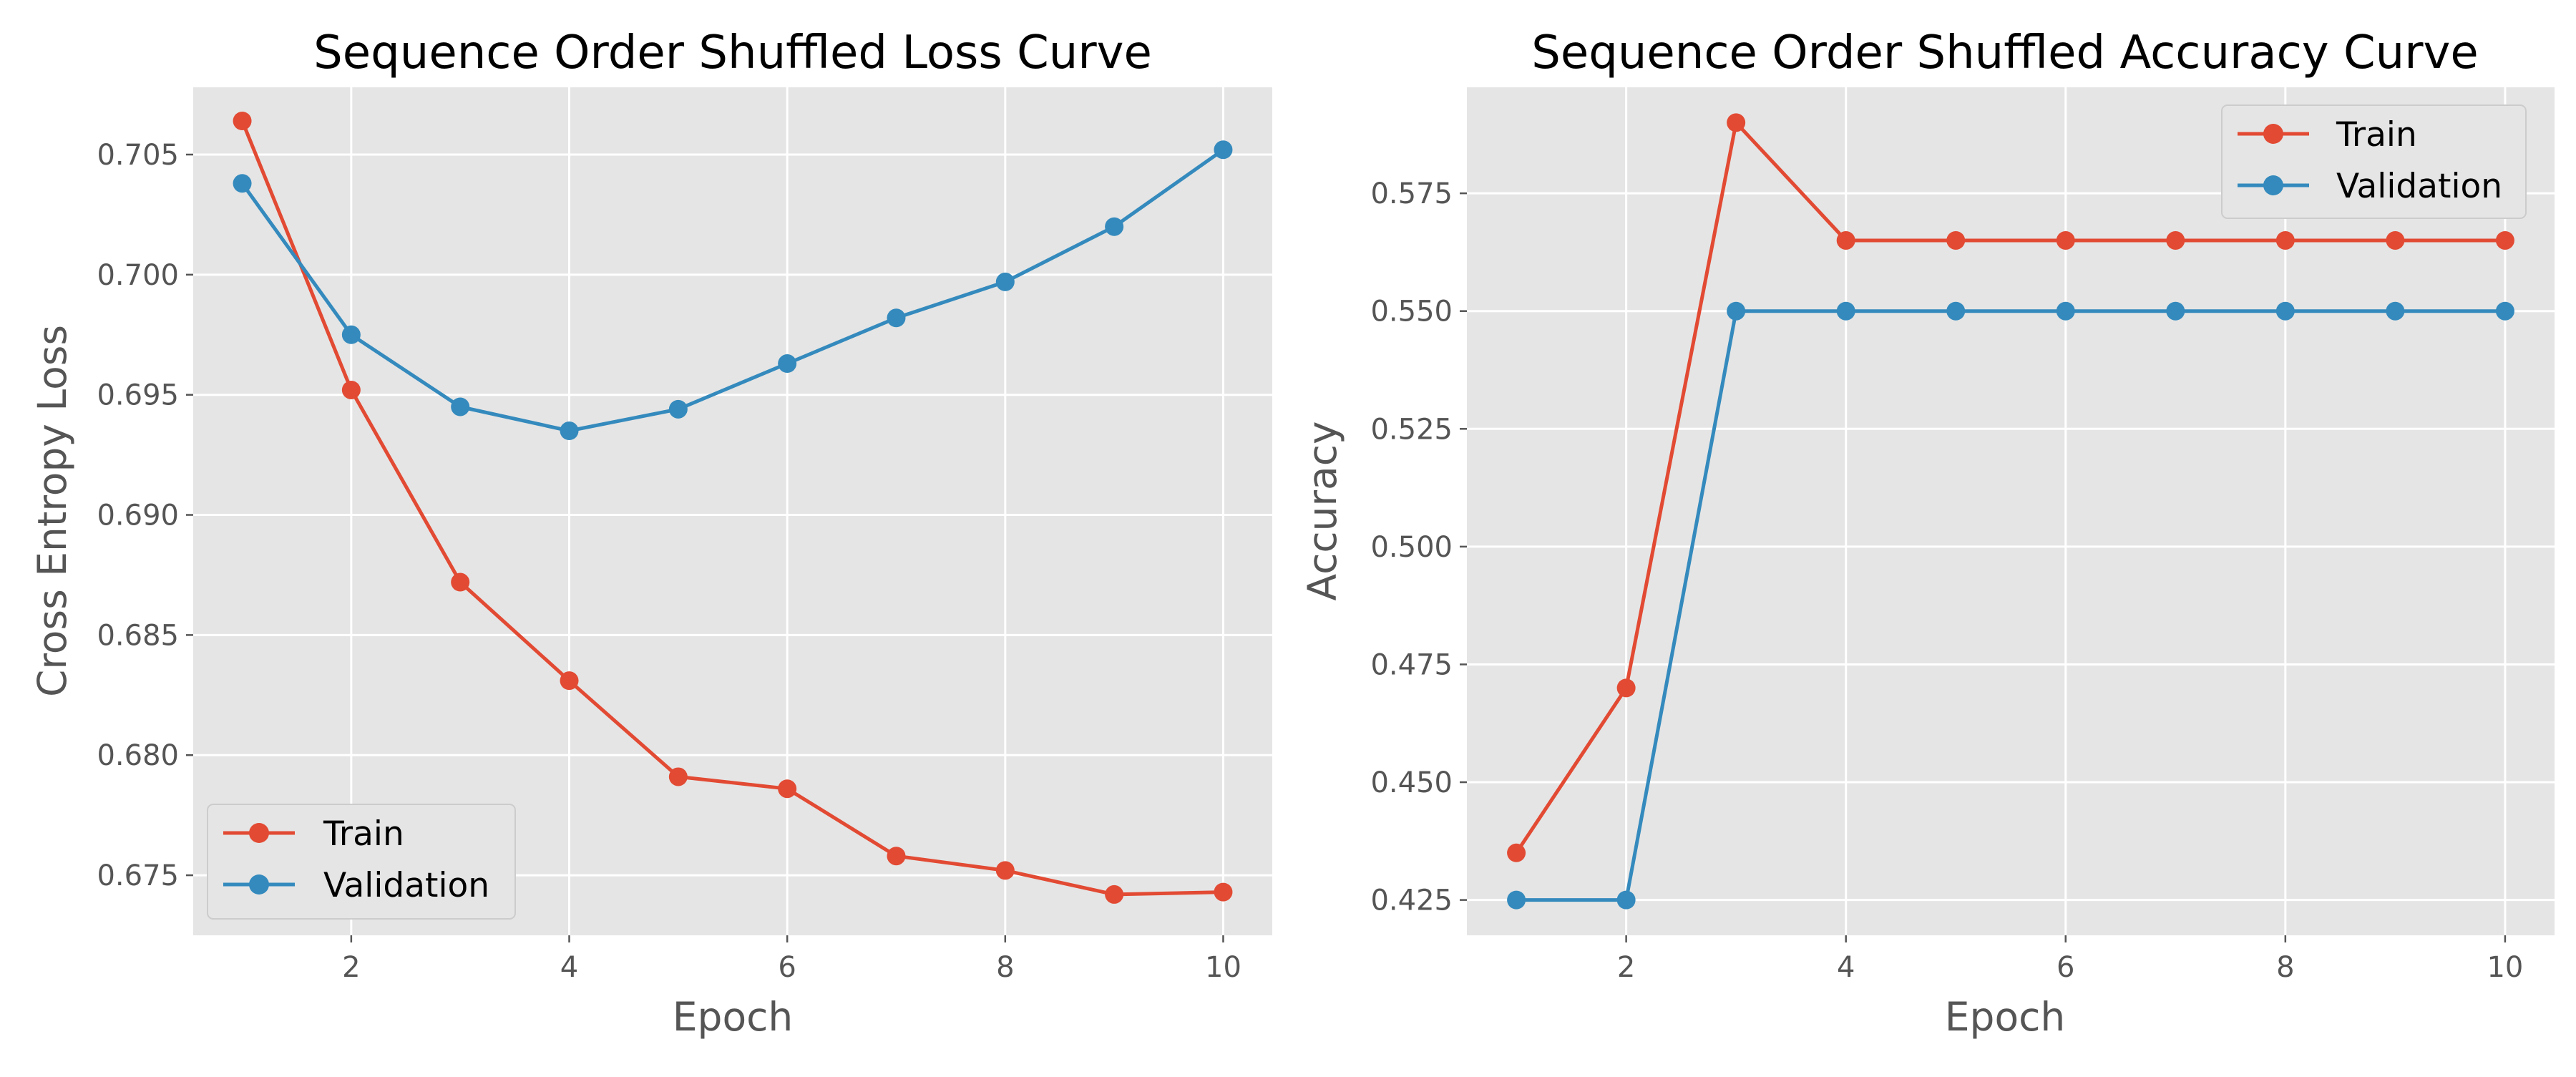 Image resolution: width=2576 pixels, height=1077 pixels. Describe the element at coordinates (732, 53) in the screenshot. I see `loss-chart-title: Sequence Order Shuffled Loss Curve` at that location.